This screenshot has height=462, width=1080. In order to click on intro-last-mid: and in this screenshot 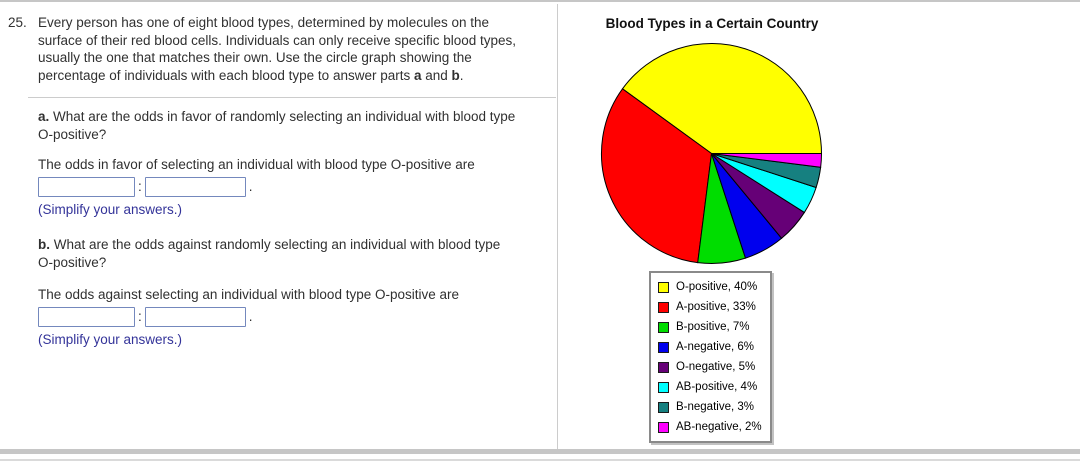, I will do `click(436, 75)`.